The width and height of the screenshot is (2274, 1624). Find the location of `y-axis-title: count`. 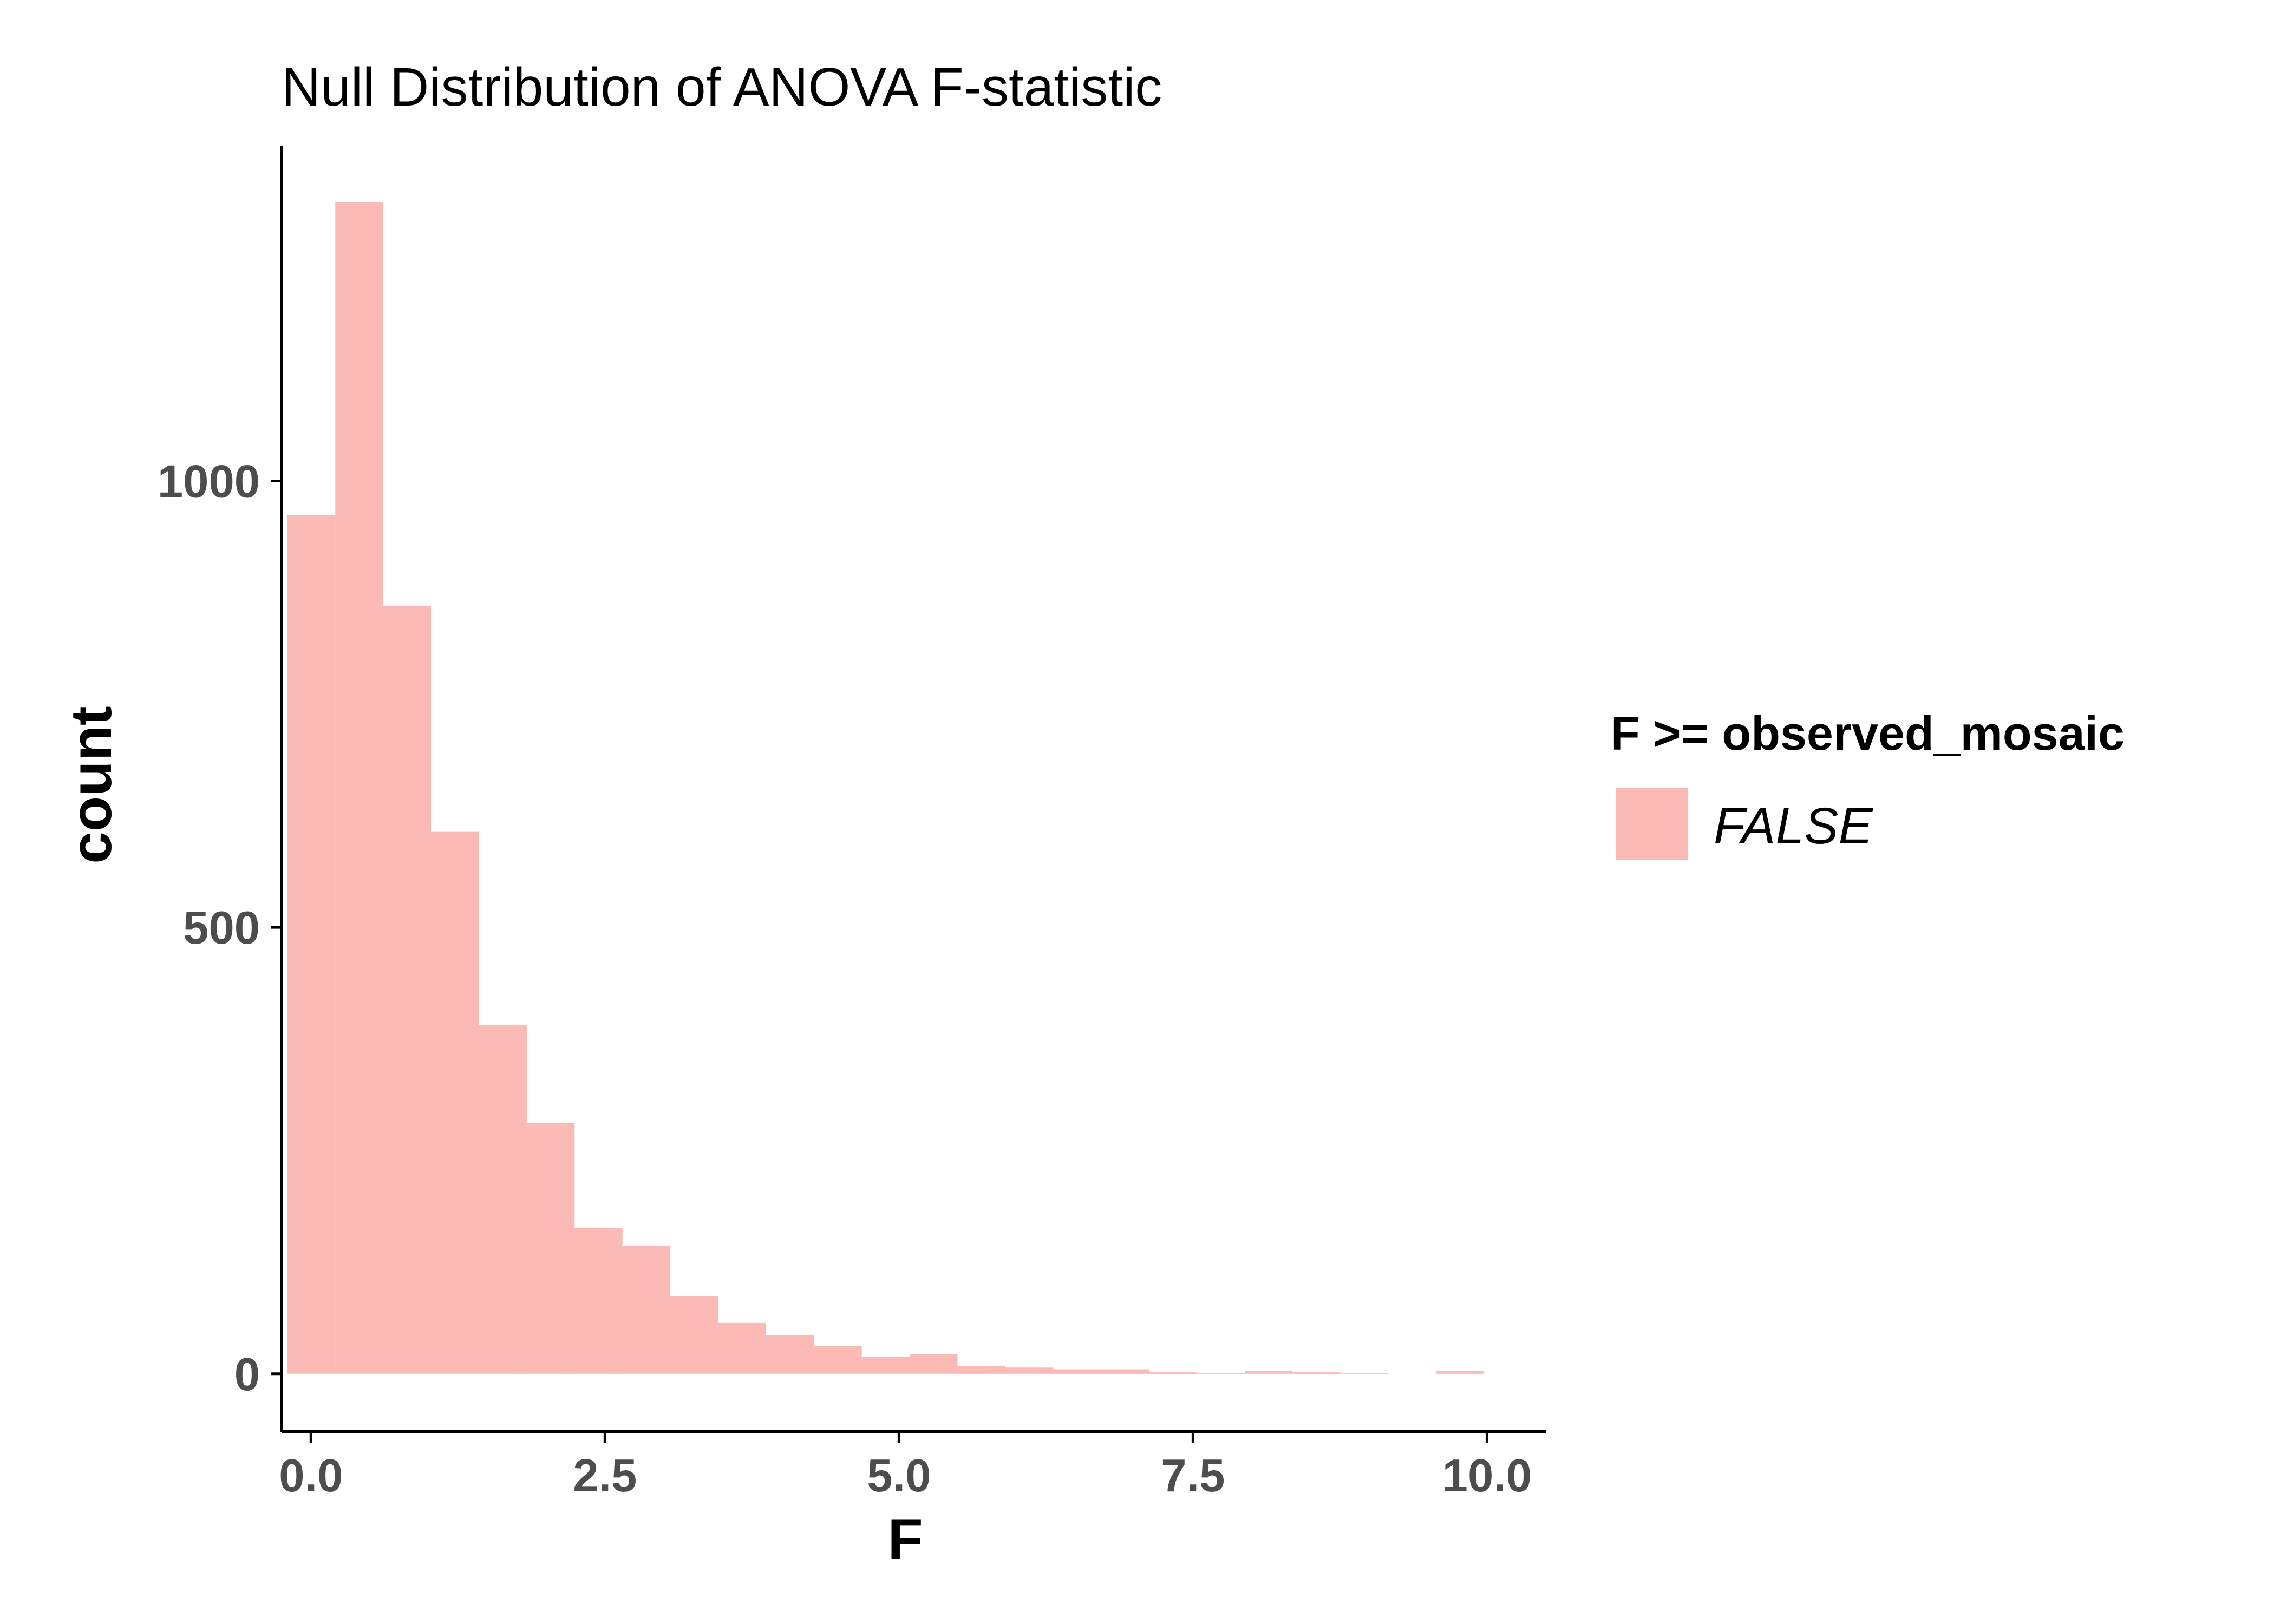

y-axis-title: count is located at coordinates (91, 784).